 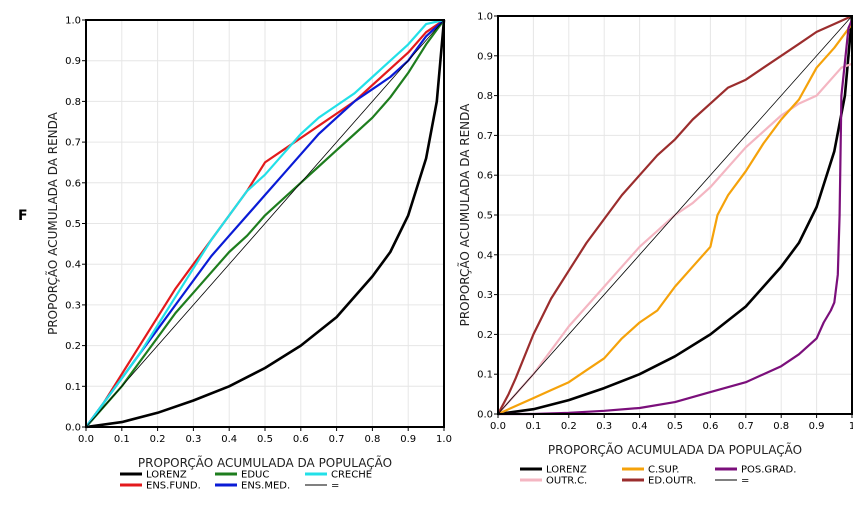 I want to click on legend-label: ENS.MED., so click(x=265, y=486).